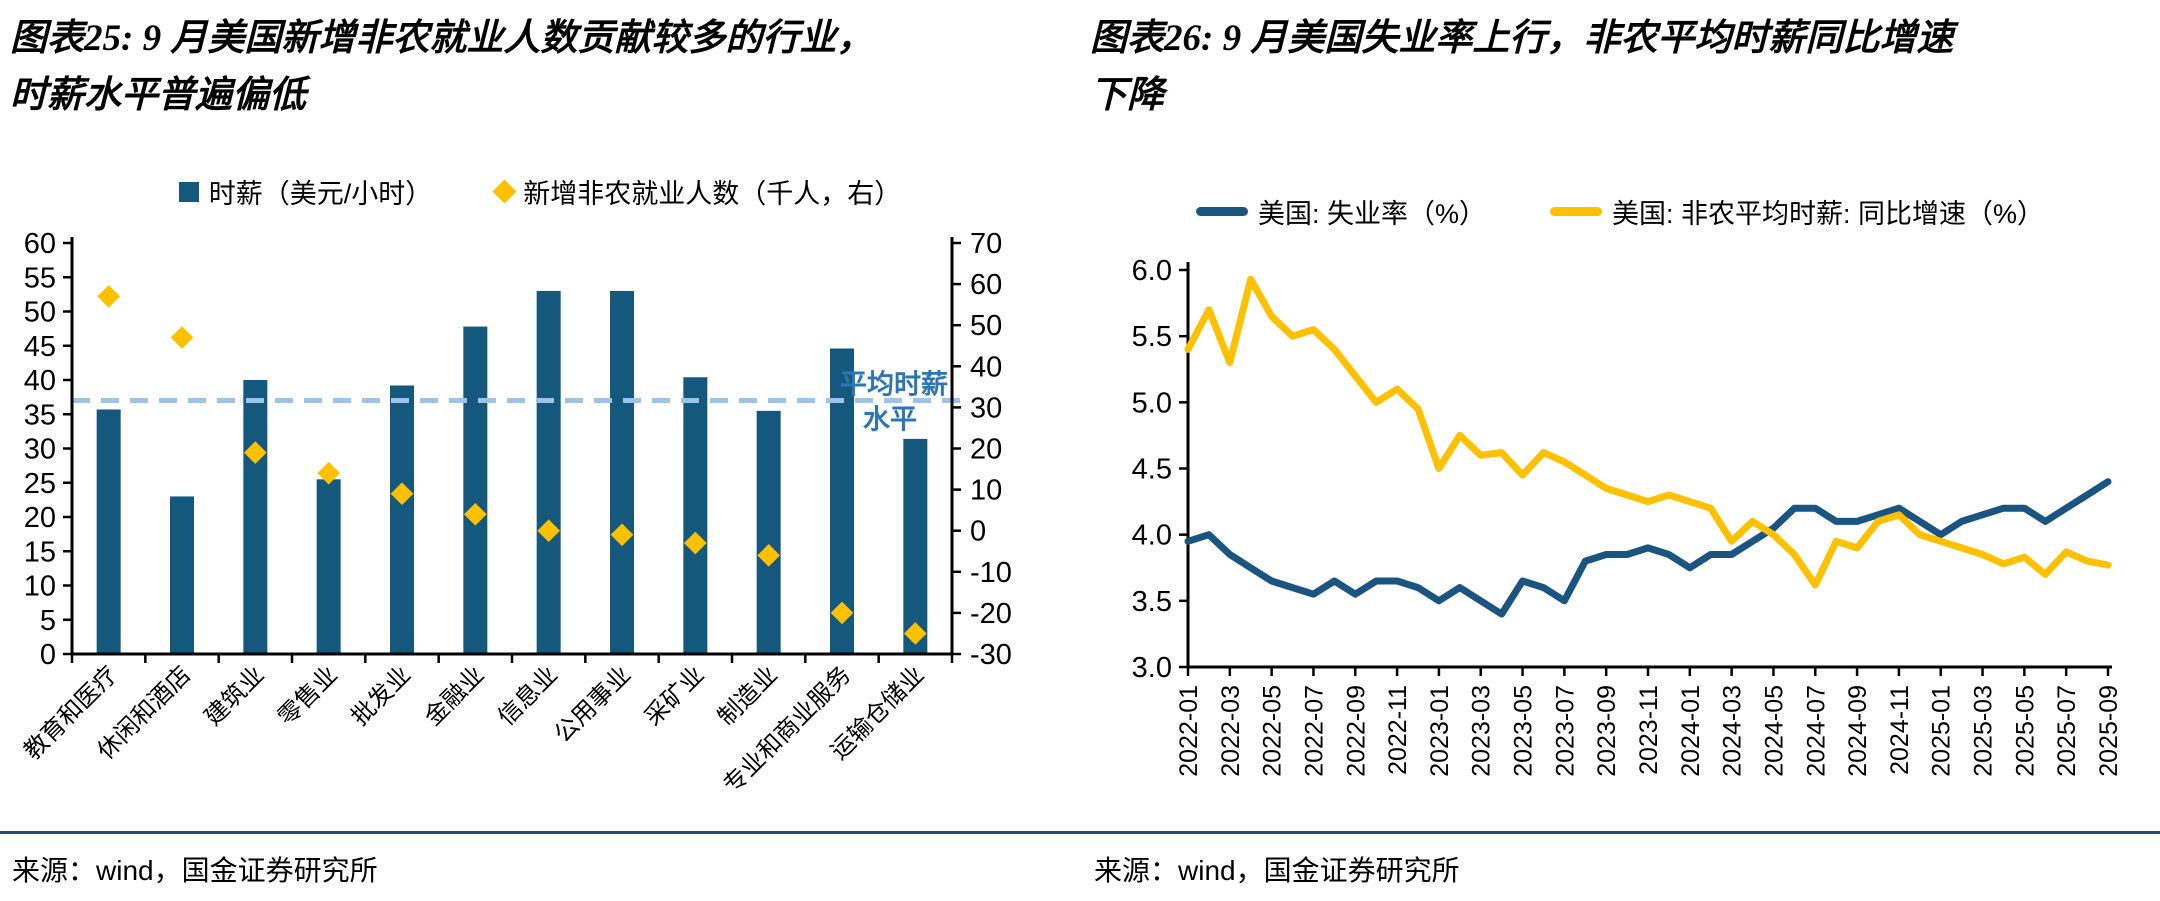 The height and width of the screenshot is (901, 2160). Describe the element at coordinates (1984, 731) in the screenshot. I see `x-axis-tick-label: 2025-03` at that location.